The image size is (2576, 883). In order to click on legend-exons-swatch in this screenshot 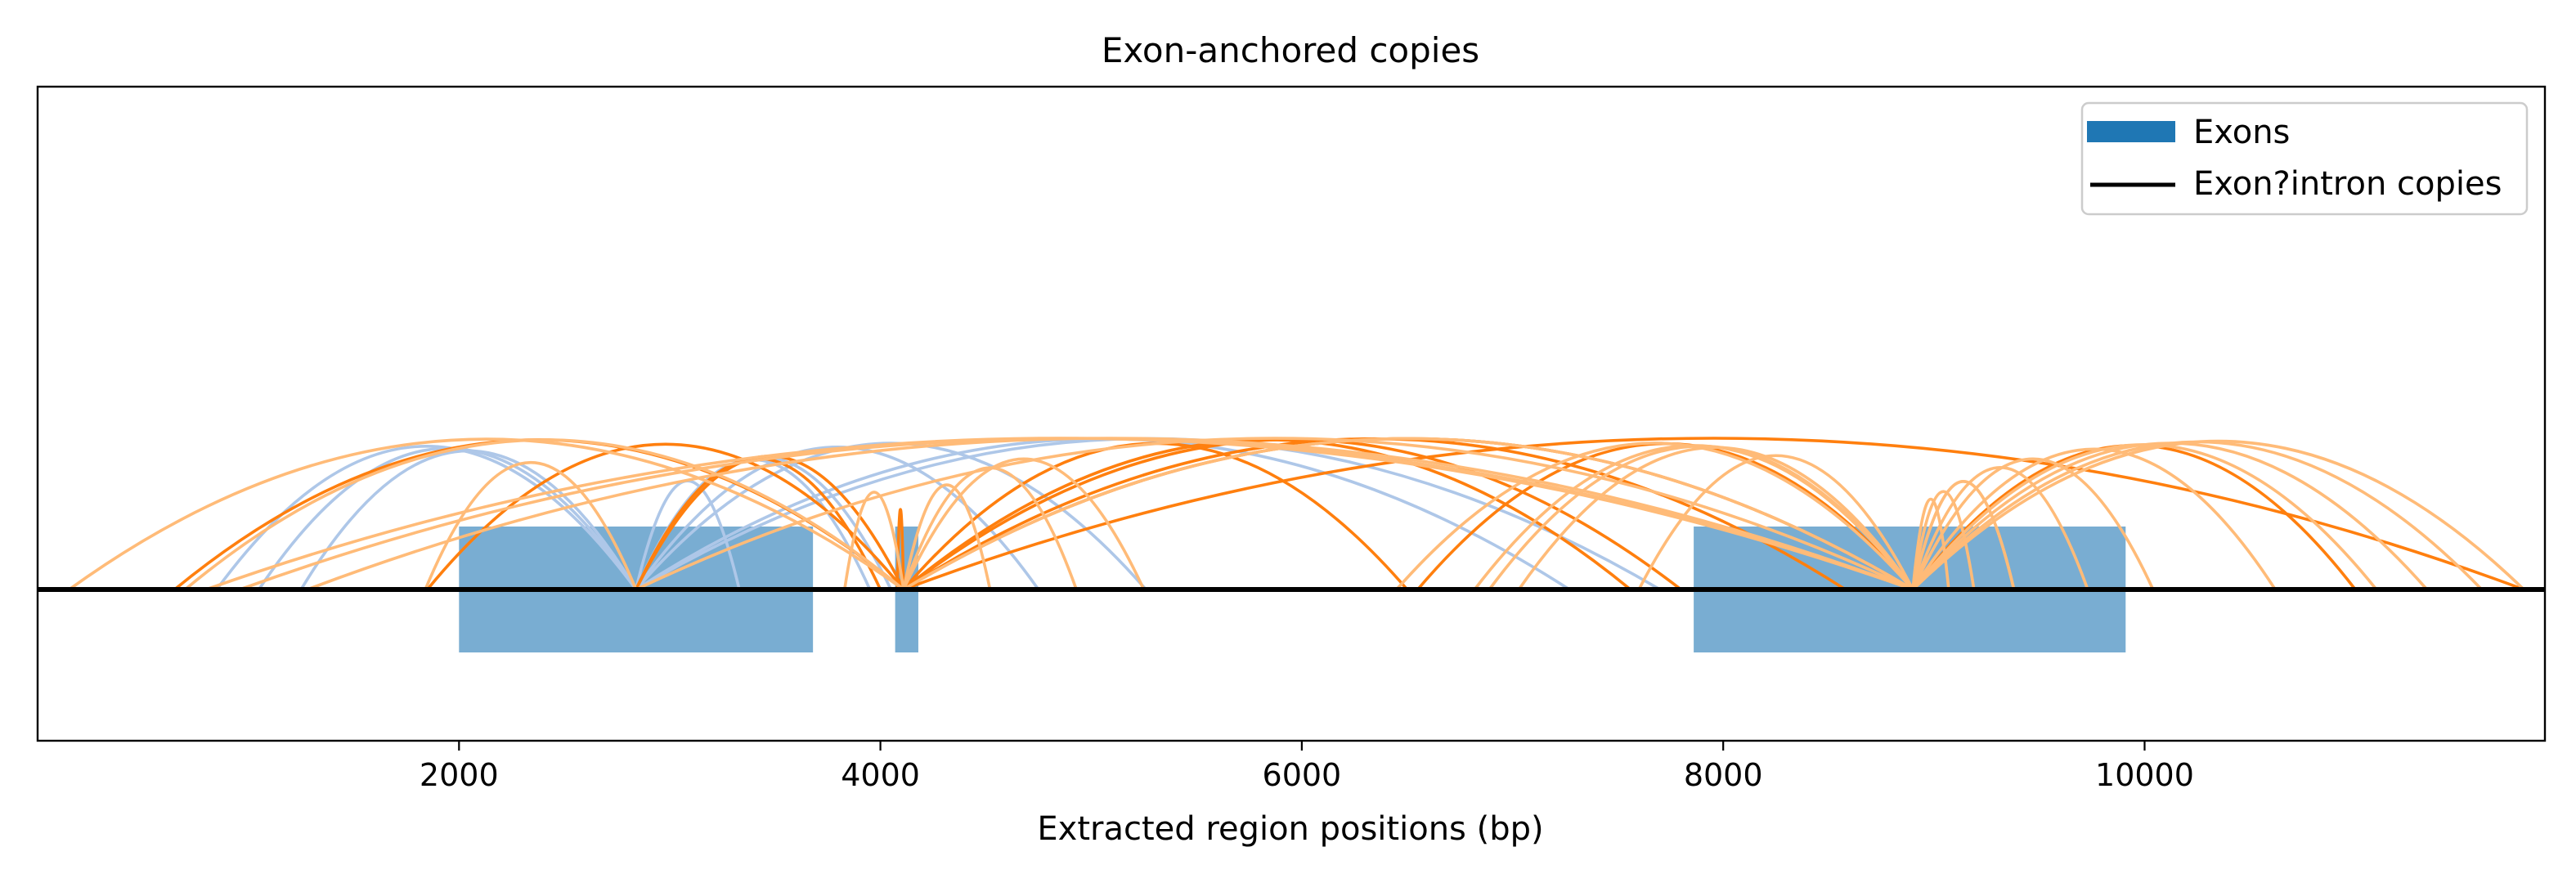, I will do `click(2131, 131)`.